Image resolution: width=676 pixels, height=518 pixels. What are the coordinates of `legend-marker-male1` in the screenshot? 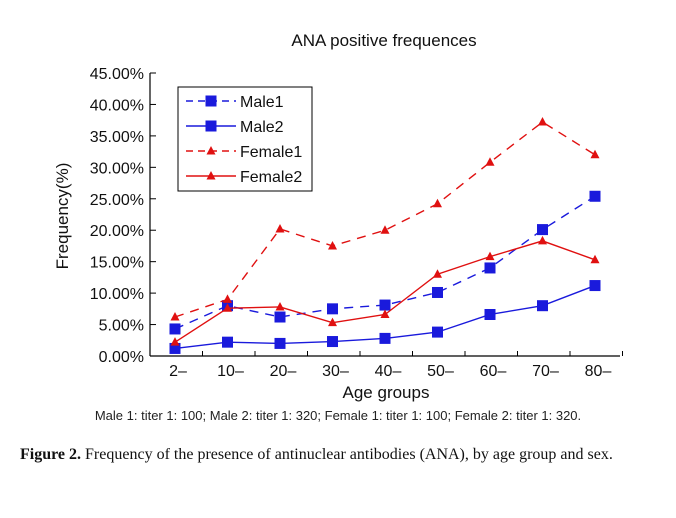 It's located at (211, 101).